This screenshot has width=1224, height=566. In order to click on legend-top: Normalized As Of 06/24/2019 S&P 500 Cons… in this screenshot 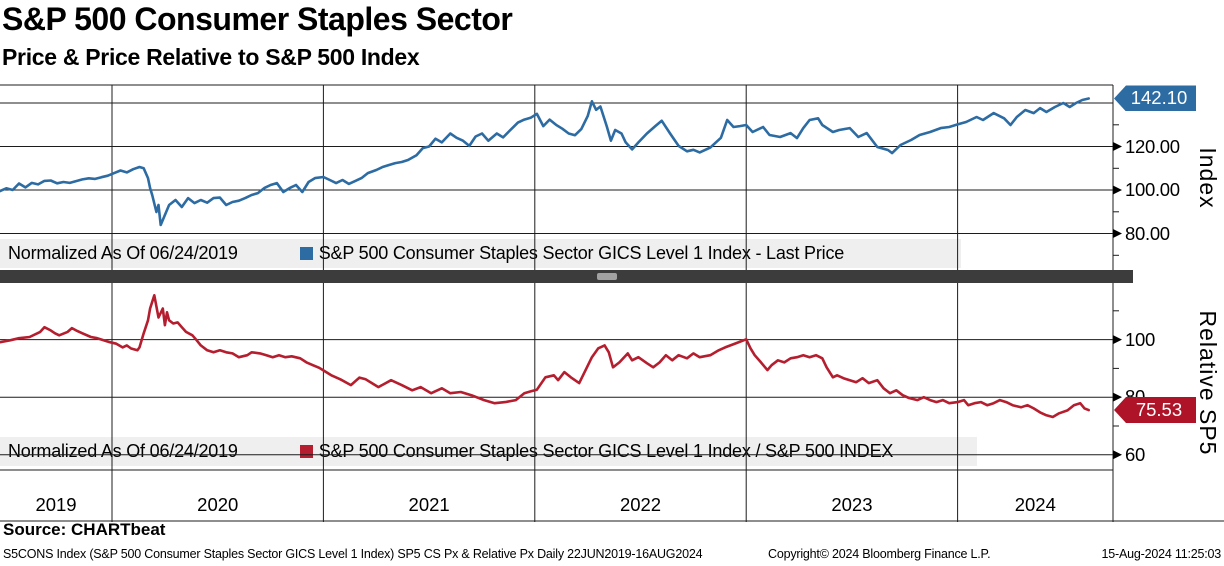, I will do `click(480, 253)`.